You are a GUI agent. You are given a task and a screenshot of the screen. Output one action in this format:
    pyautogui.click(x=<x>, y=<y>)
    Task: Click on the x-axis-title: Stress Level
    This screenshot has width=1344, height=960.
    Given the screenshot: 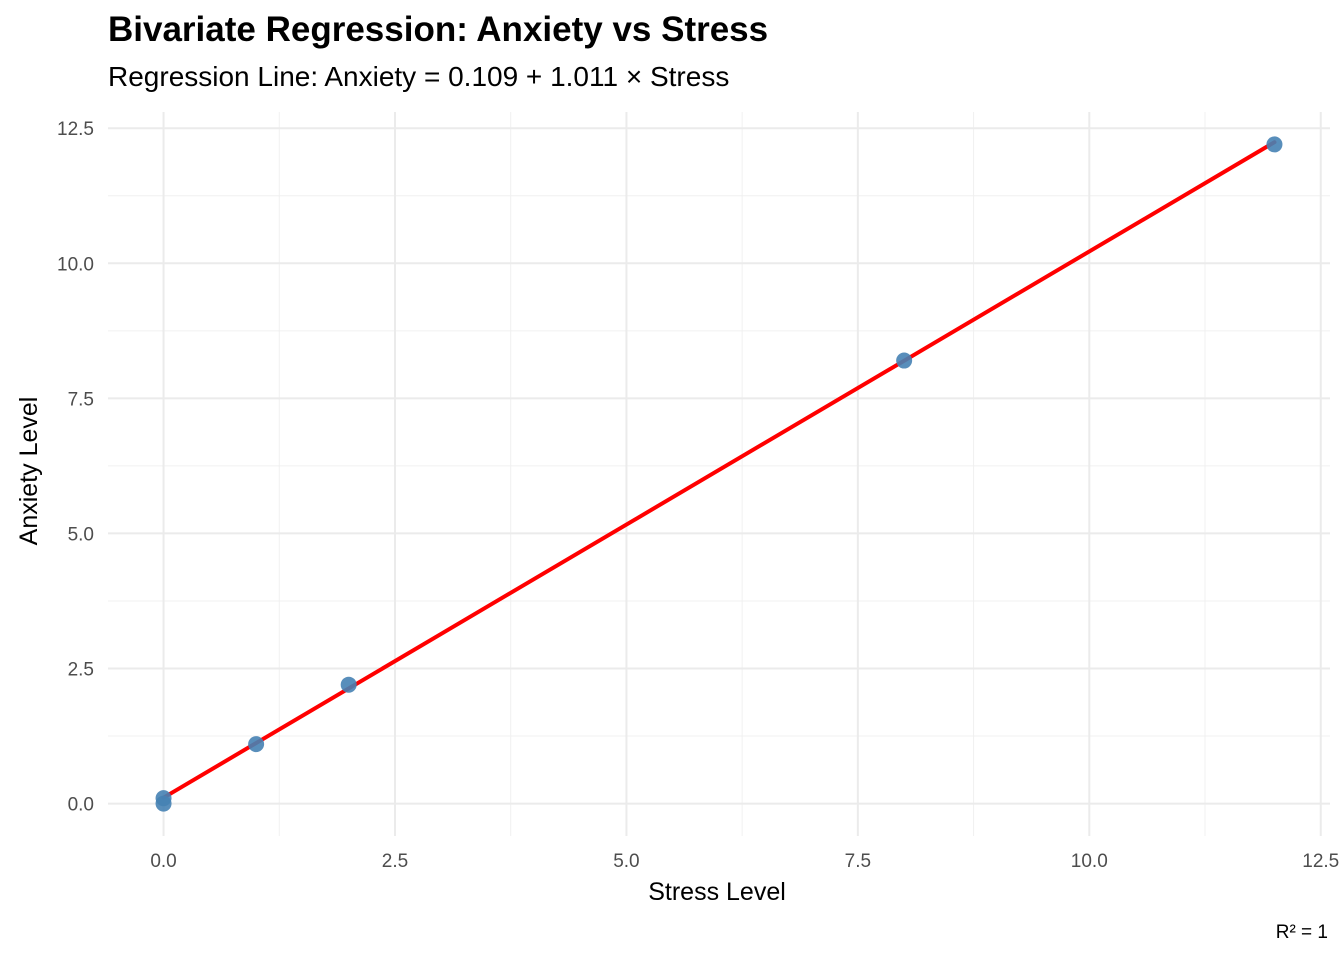 What is the action you would take?
    pyautogui.click(x=717, y=892)
    